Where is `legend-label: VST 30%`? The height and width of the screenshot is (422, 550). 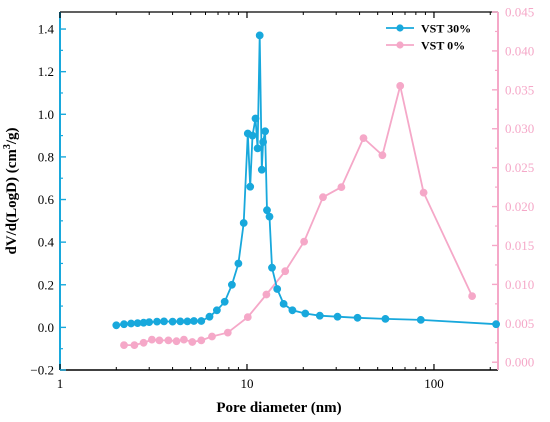
legend-label: VST 30% is located at coordinates (446, 29).